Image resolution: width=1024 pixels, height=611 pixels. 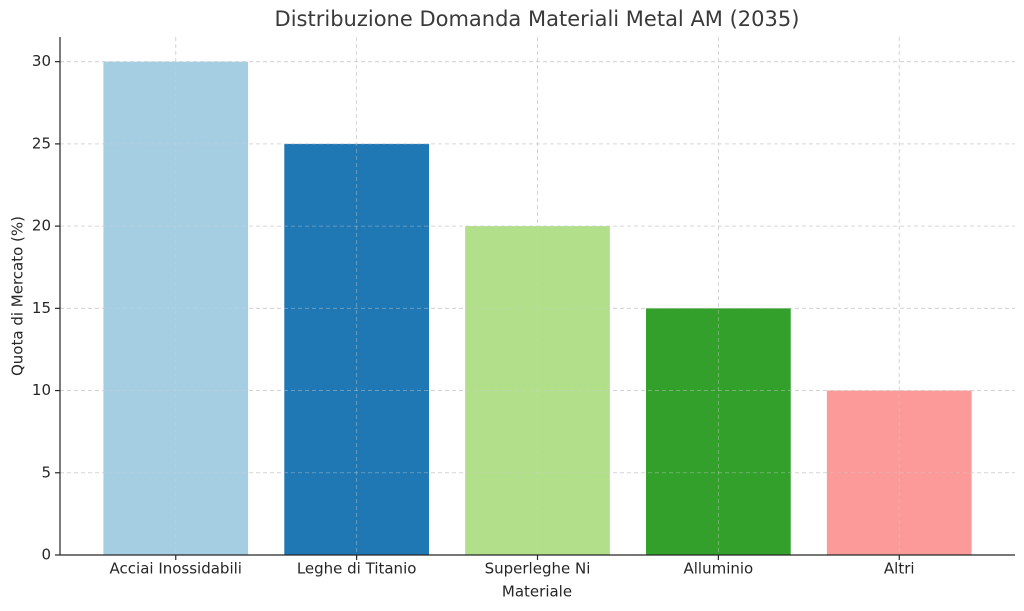 What do you see at coordinates (357, 569) in the screenshot?
I see `x-tick-label: Leghe di Titanio` at bounding box center [357, 569].